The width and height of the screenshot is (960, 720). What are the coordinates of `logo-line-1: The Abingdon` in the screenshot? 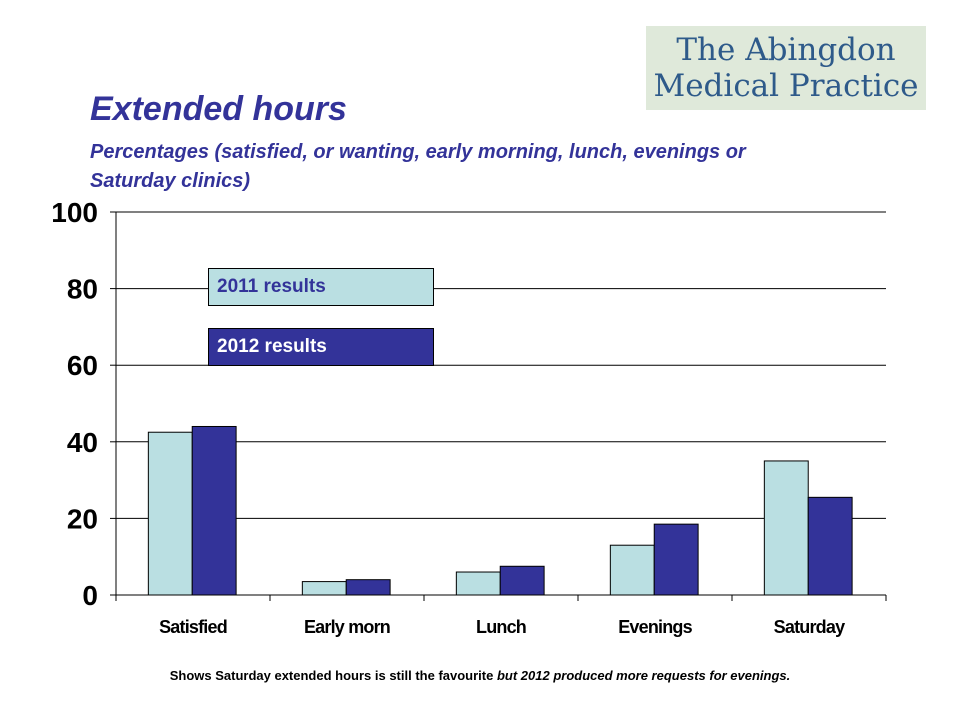 It's located at (786, 50).